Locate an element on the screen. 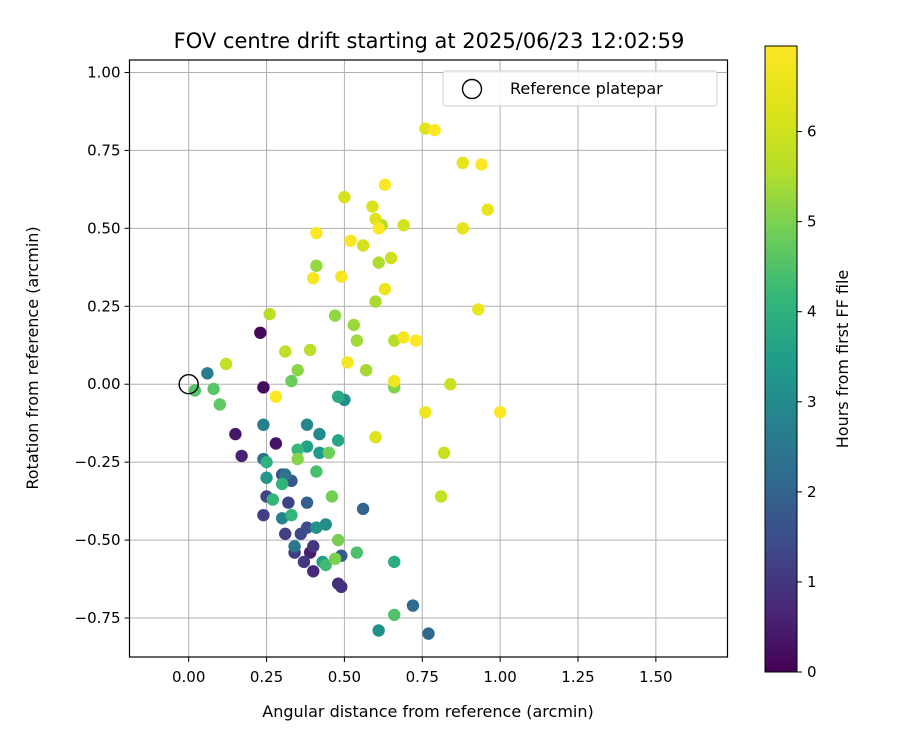  y-tick-label: −0.50 is located at coordinates (98, 540).